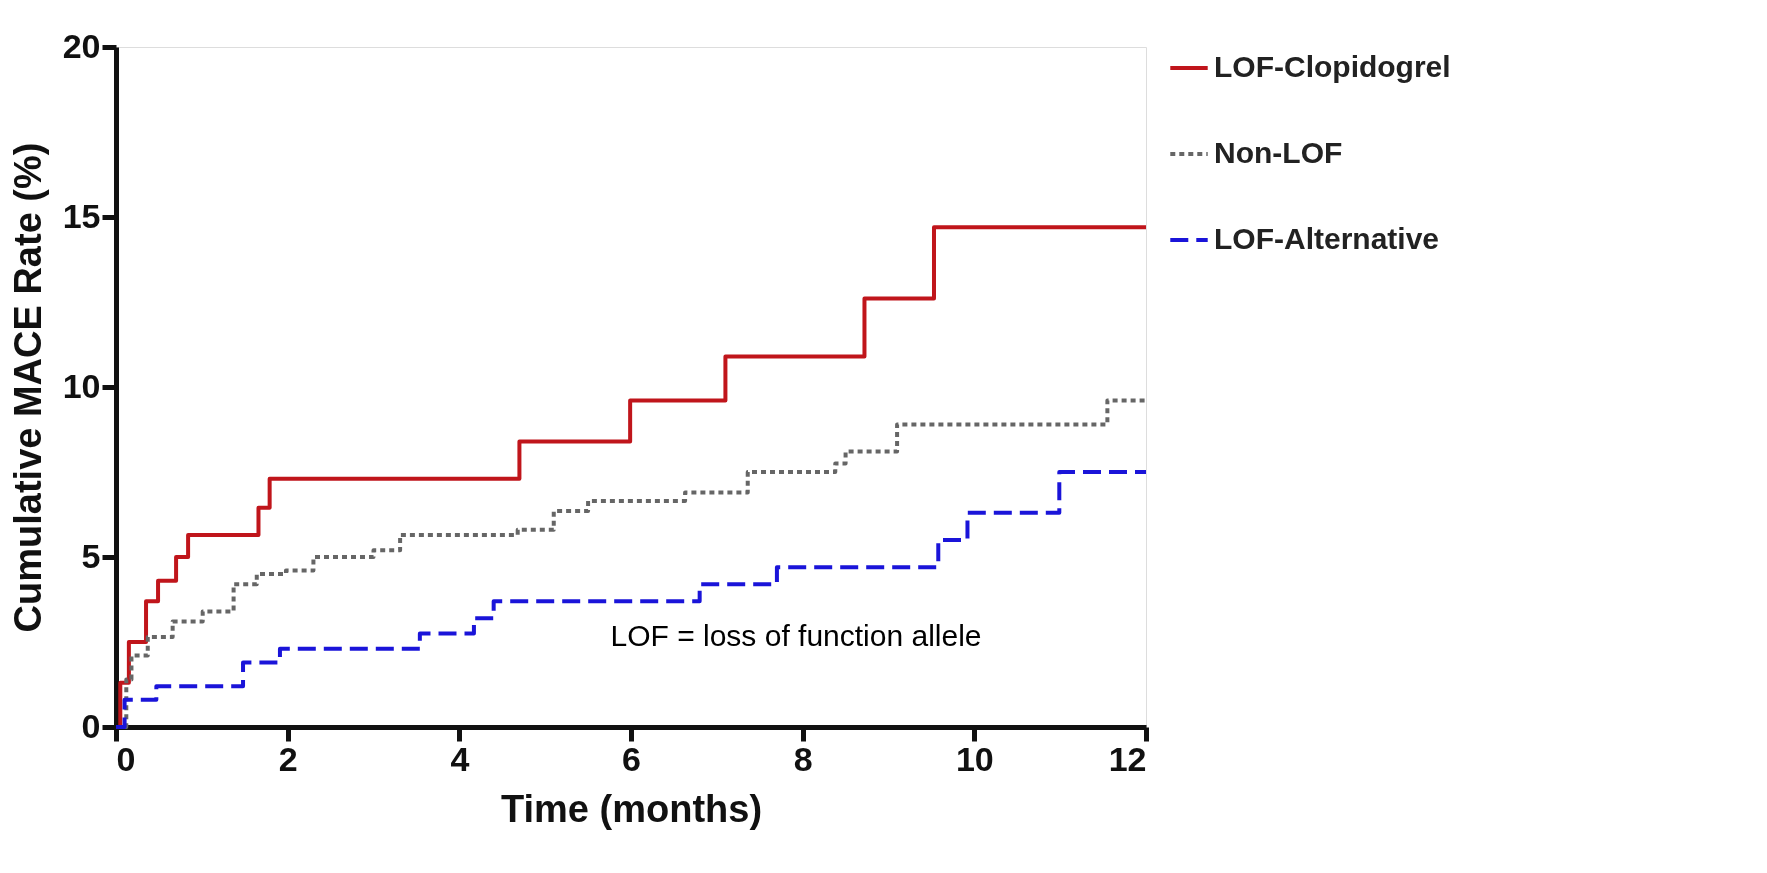 The height and width of the screenshot is (873, 1767). Describe the element at coordinates (1278, 152) in the screenshot. I see `legend-label: Non-LOF` at that location.